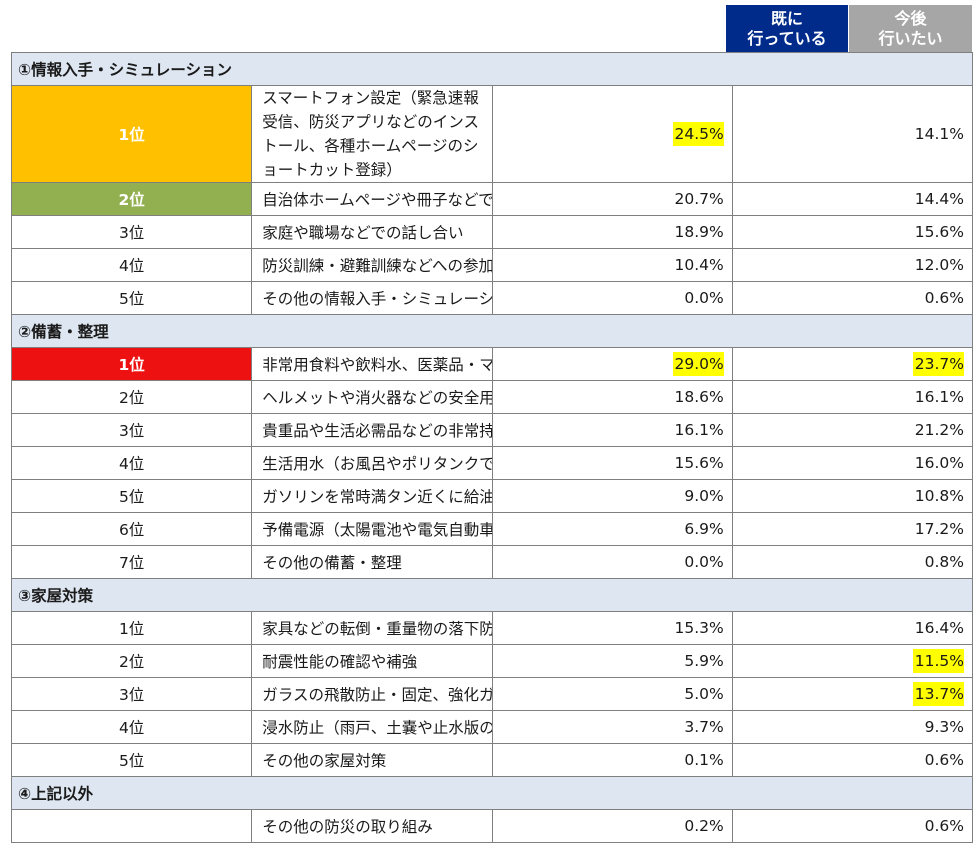 This screenshot has width=978, height=843. Describe the element at coordinates (852, 397) in the screenshot. I see `want-to-do-cell: 16.1%` at that location.